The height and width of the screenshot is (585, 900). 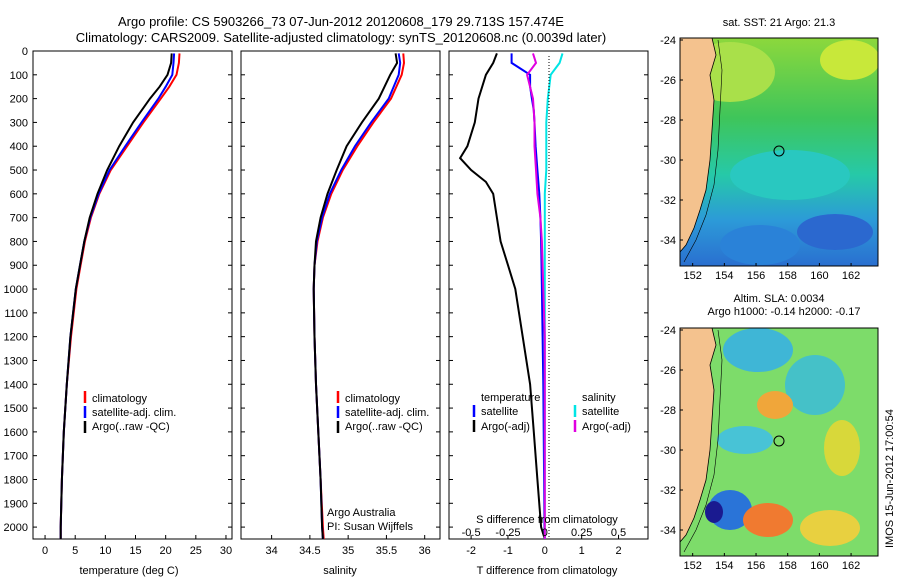 I want to click on sla-min-patch, so click(x=714, y=512).